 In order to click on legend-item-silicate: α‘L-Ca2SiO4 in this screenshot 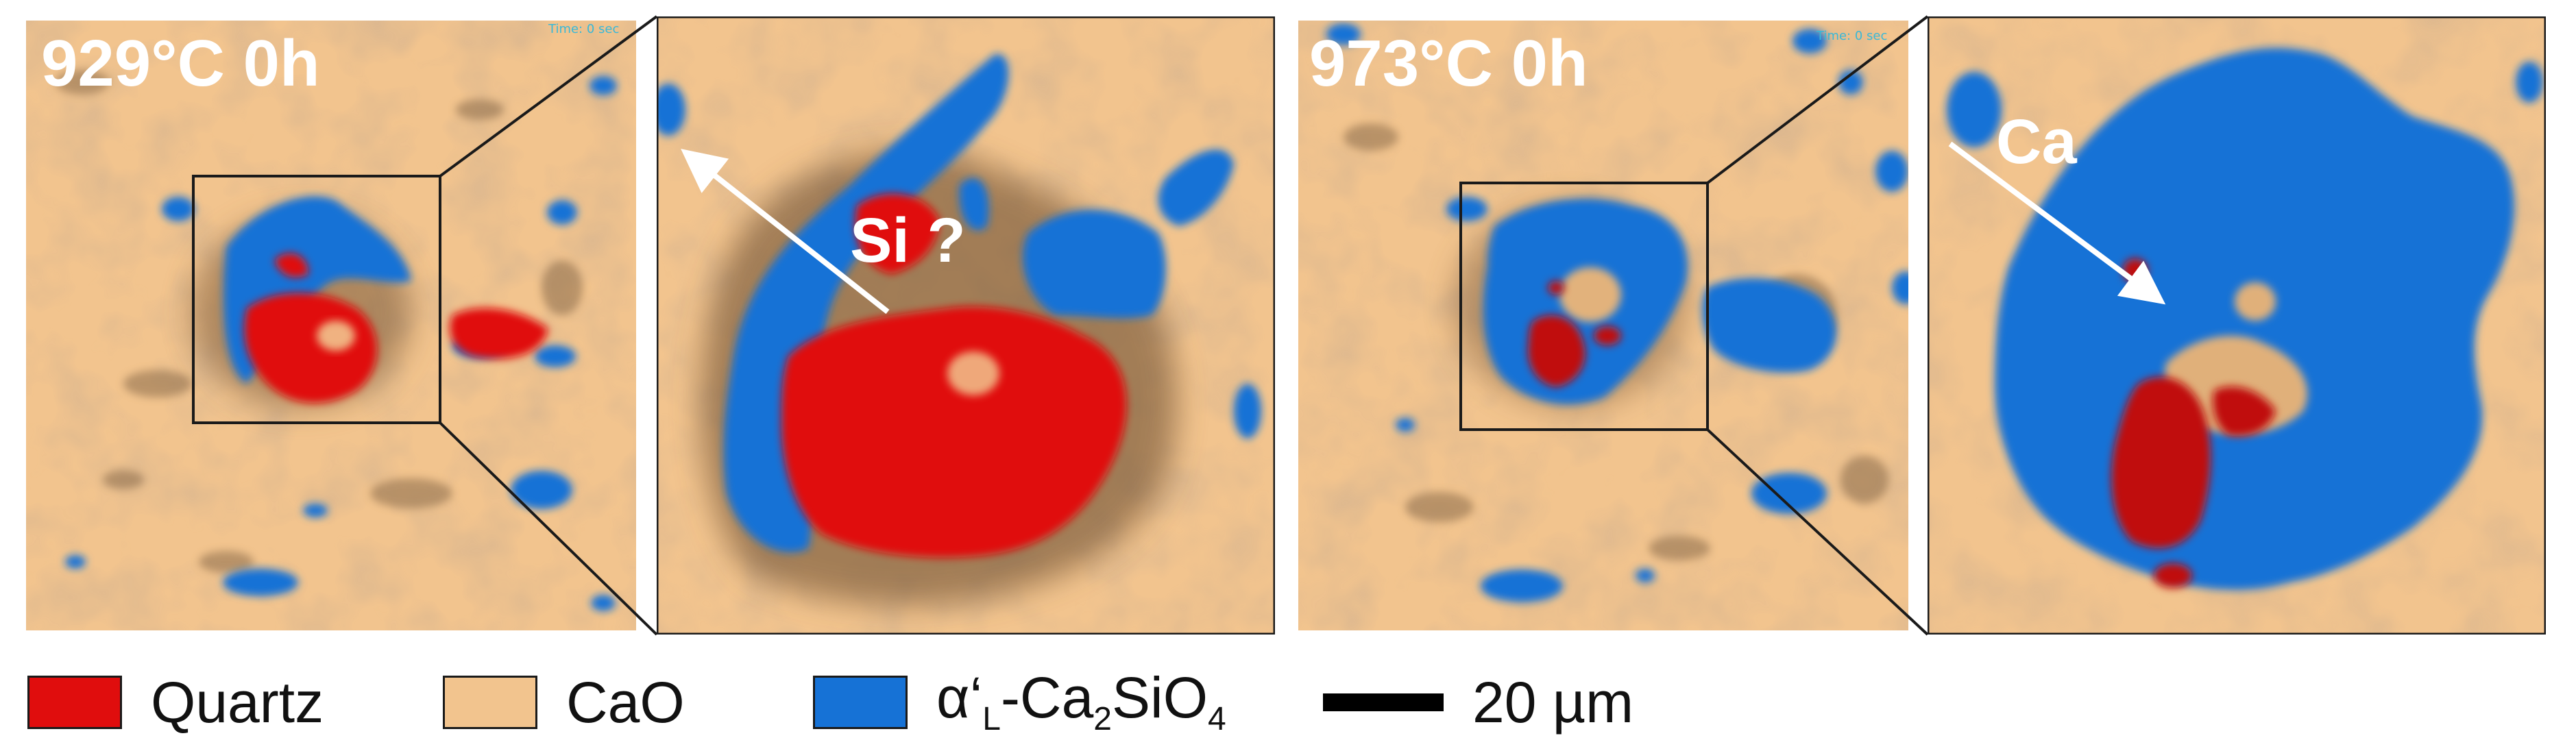, I will do `click(1019, 702)`.